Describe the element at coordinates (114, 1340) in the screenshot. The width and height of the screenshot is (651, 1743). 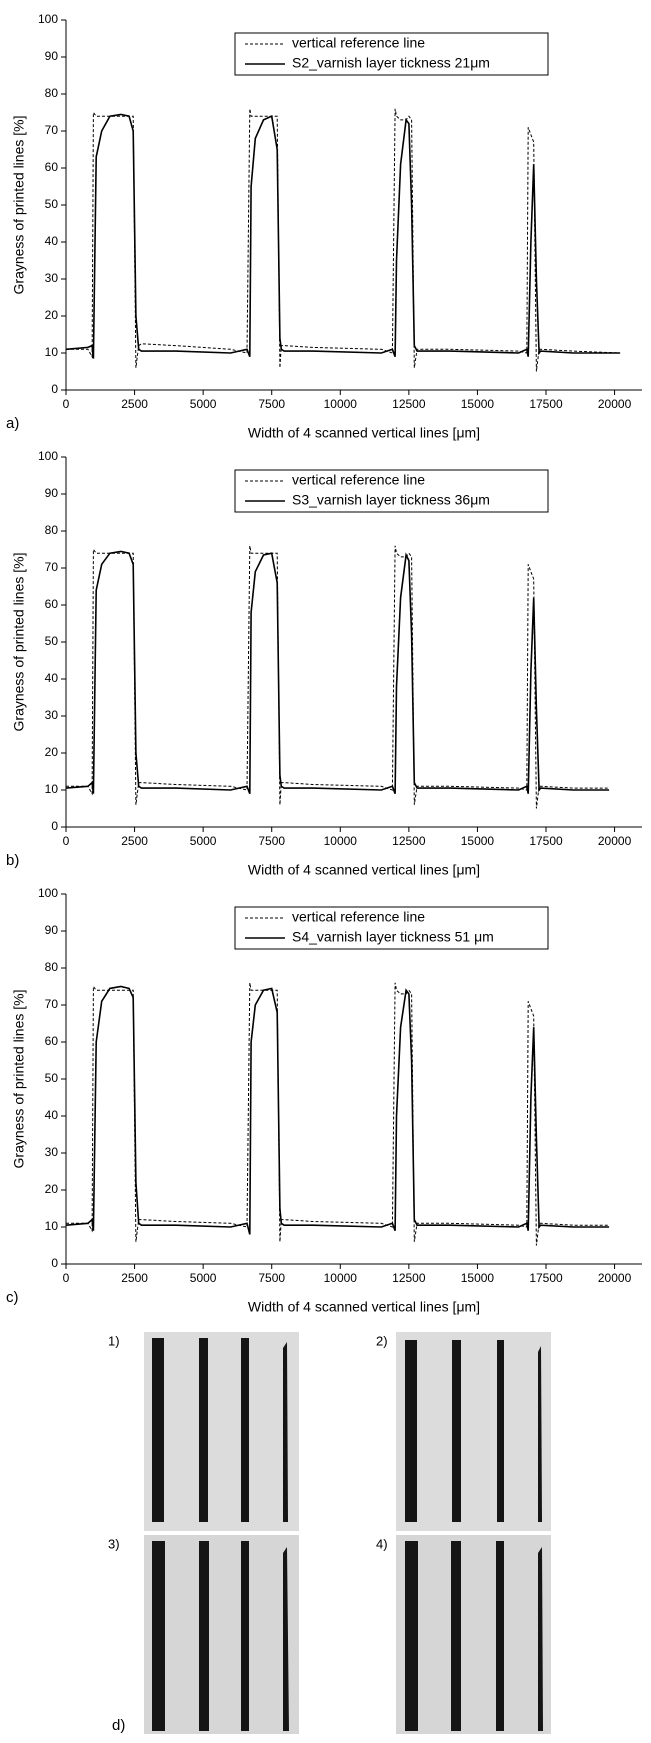
I see `photo-label: 1)` at that location.